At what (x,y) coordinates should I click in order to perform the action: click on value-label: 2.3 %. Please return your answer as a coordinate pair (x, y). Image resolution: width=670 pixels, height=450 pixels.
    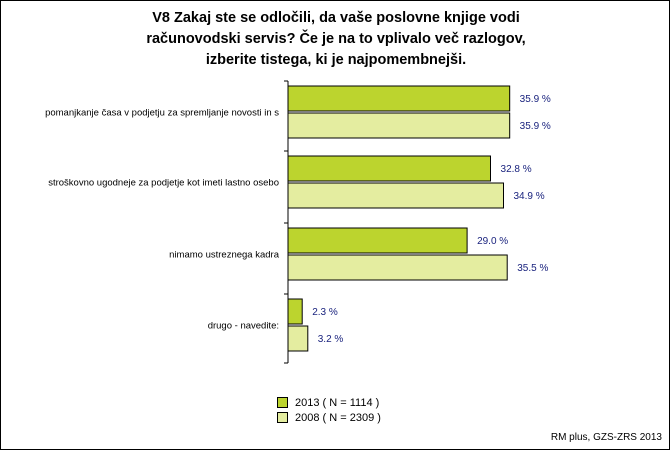
    Looking at the image, I should click on (325, 312).